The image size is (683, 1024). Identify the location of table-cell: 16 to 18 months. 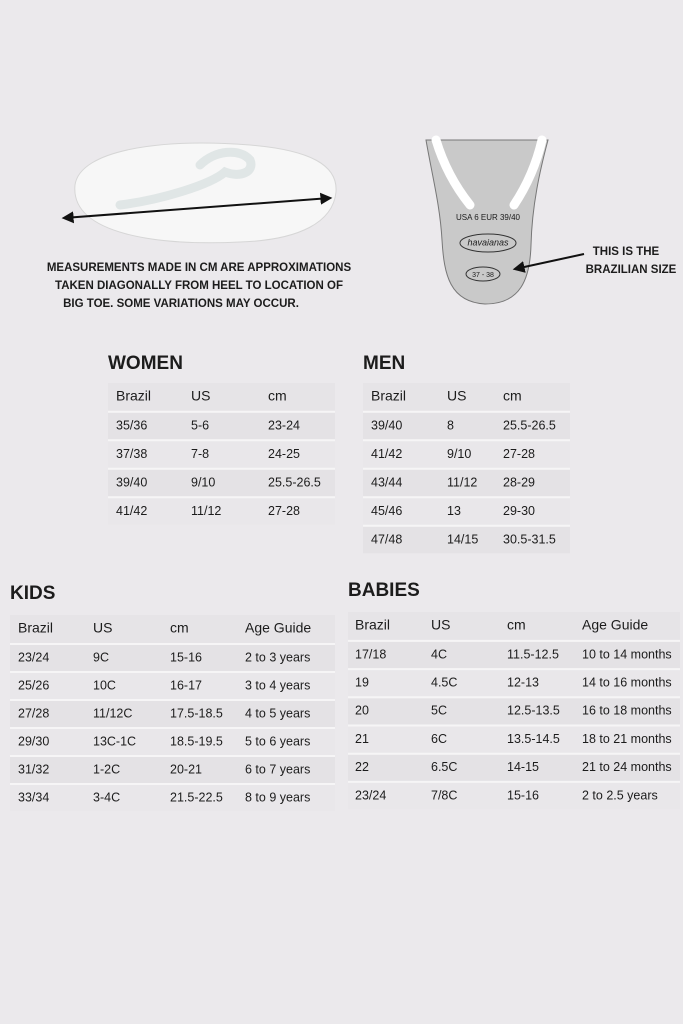
(627, 711).